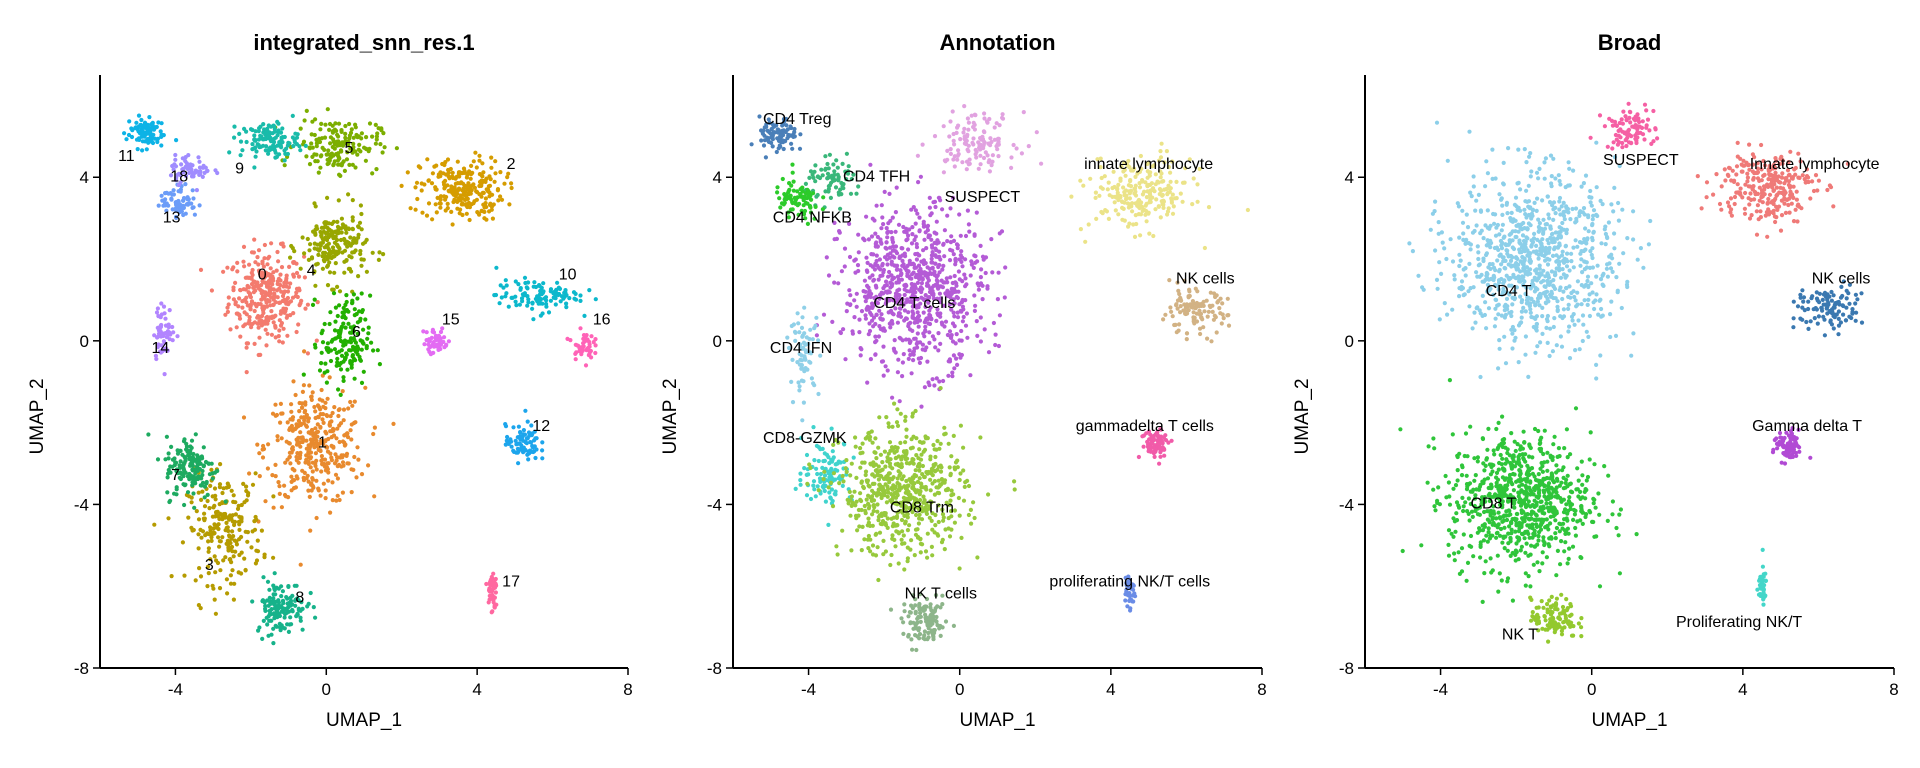 The height and width of the screenshot is (768, 1920). I want to click on cluster-points, so click(318, 458).